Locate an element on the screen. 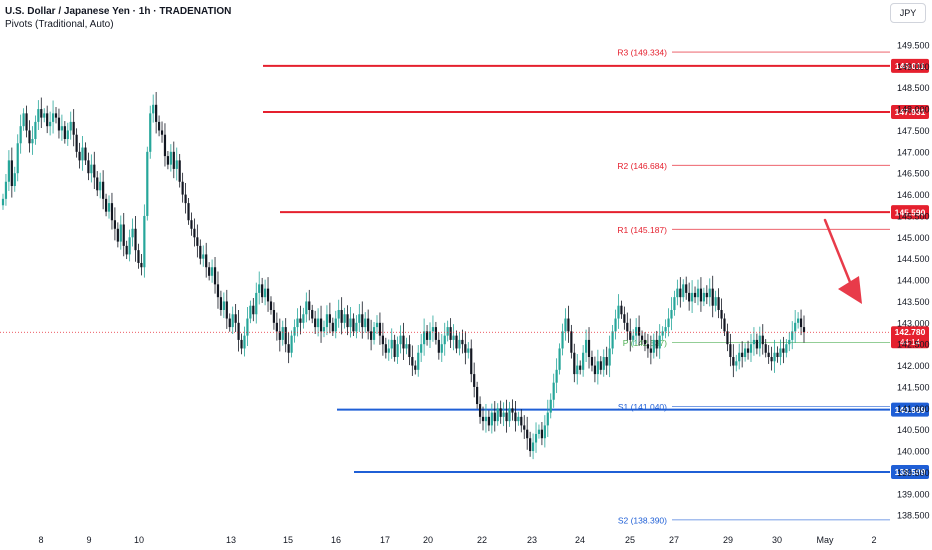 The width and height of the screenshot is (932, 550). current-price-tag is located at coordinates (910, 337).